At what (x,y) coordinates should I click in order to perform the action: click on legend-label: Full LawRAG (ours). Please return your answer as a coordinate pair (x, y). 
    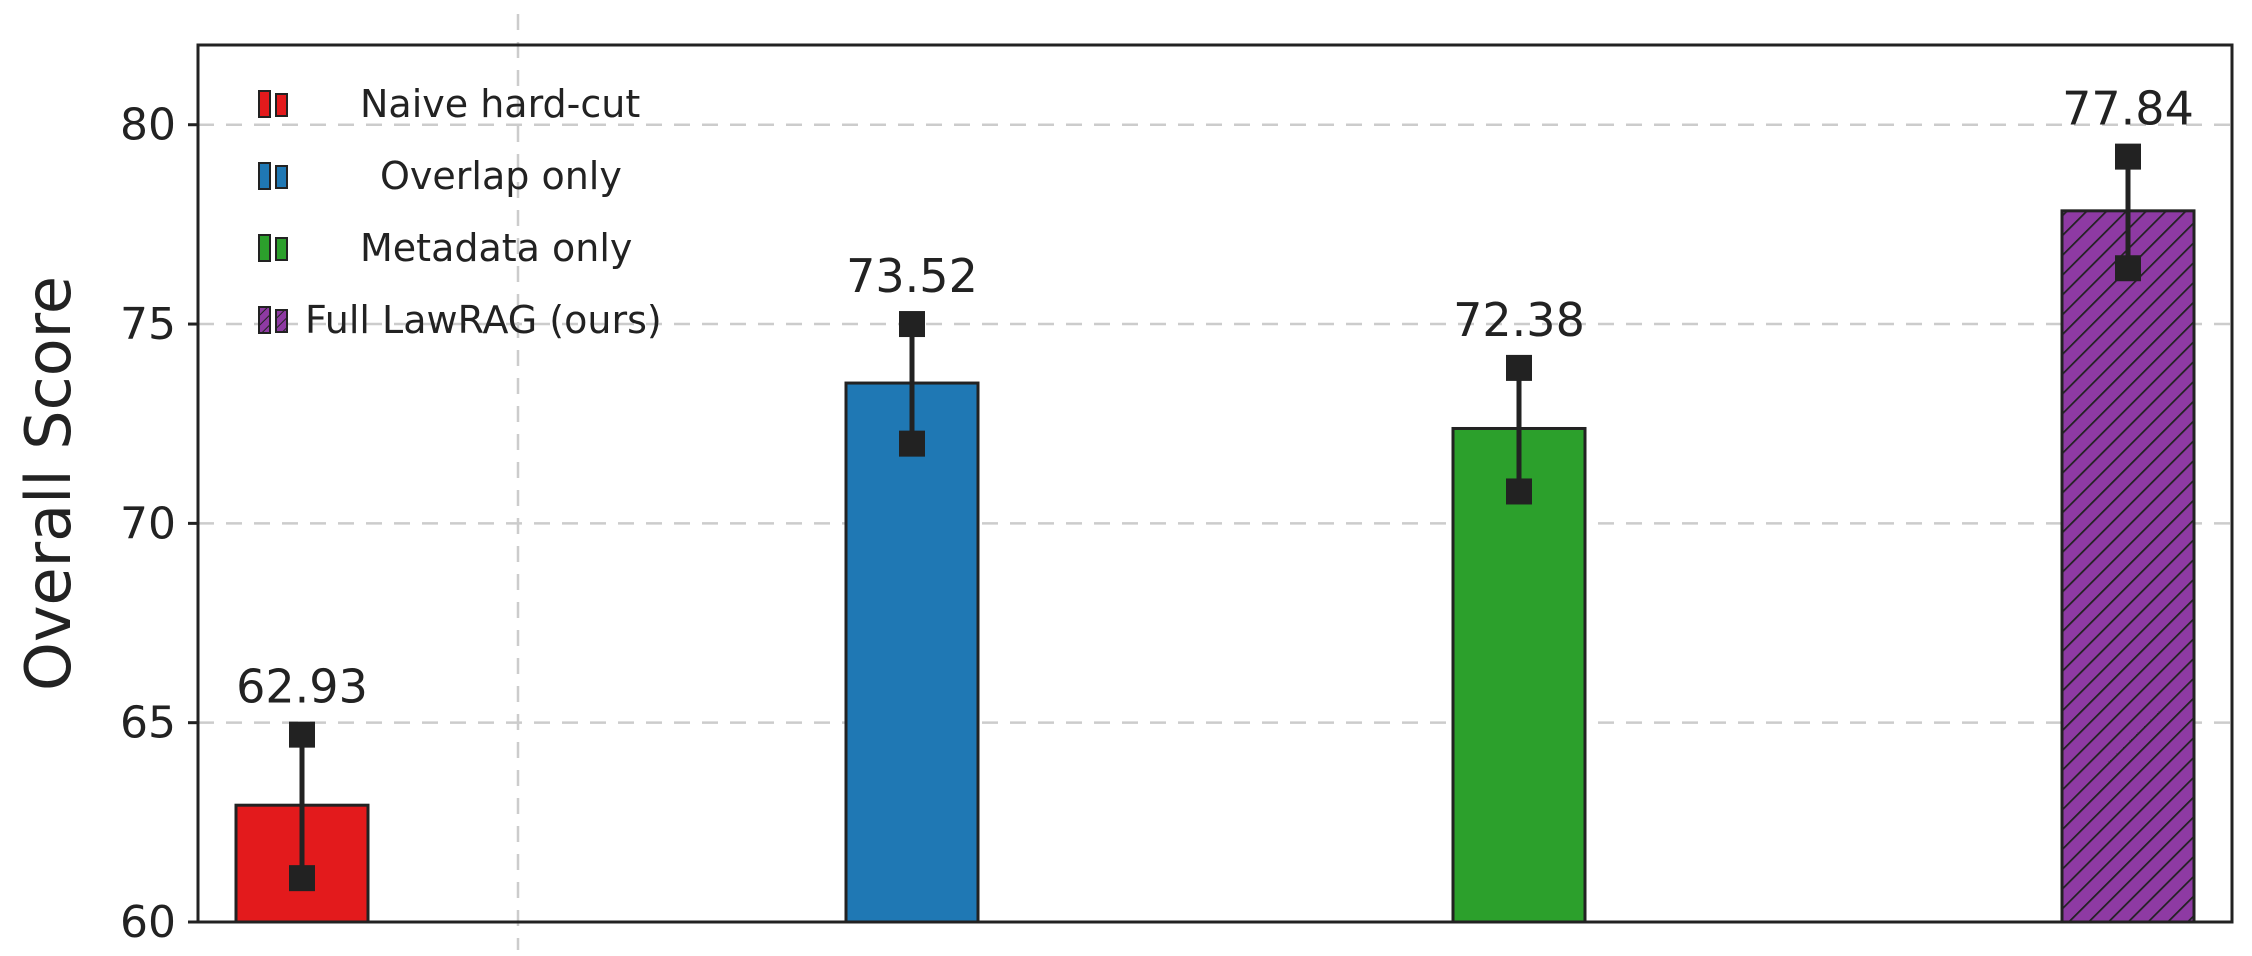
    Looking at the image, I should click on (483, 320).